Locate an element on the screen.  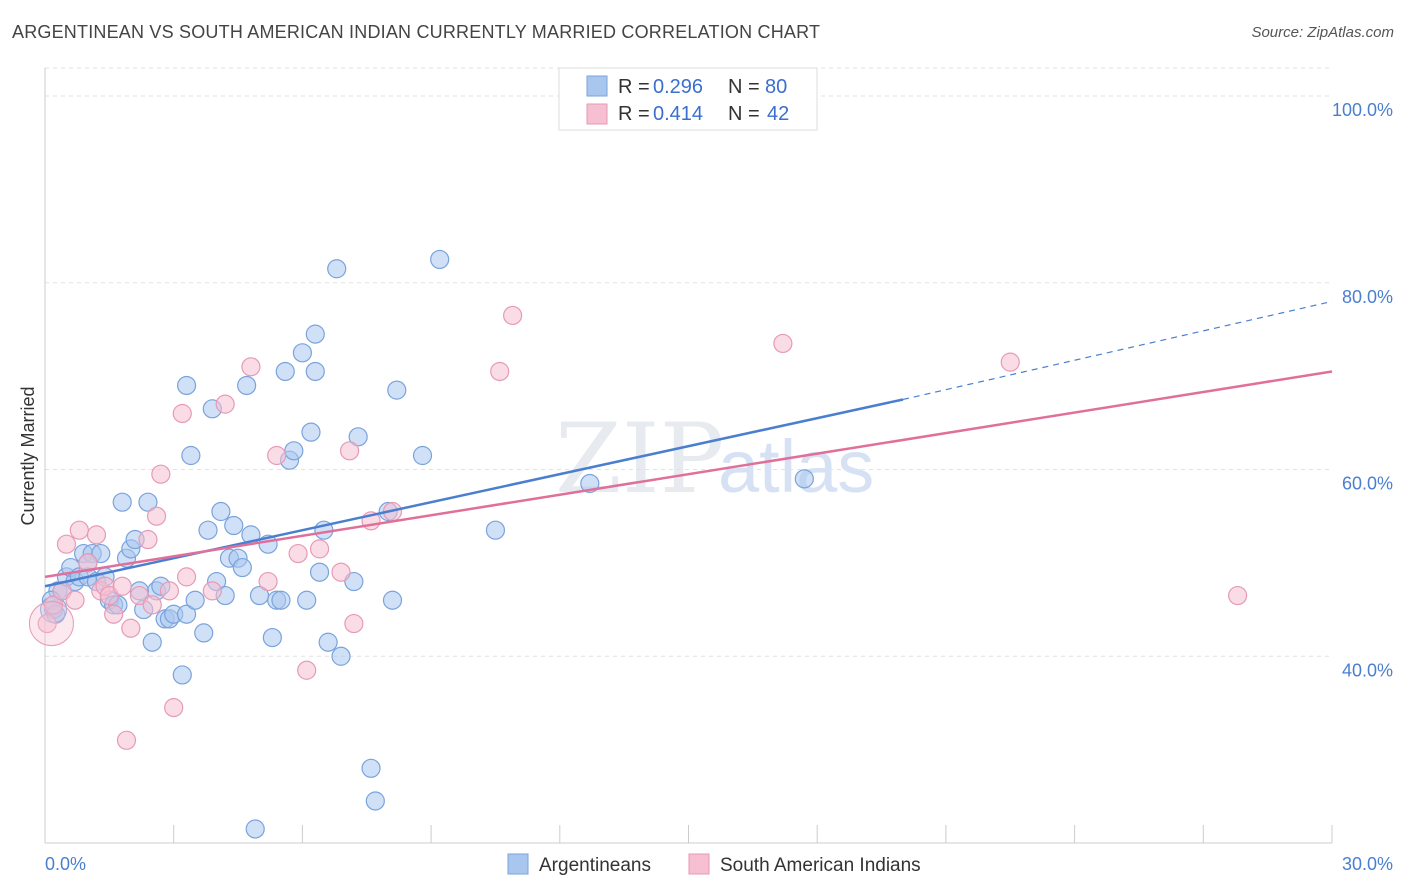
chart-source: Source: ZipAtlas.com is located at coordinates (1322, 32).